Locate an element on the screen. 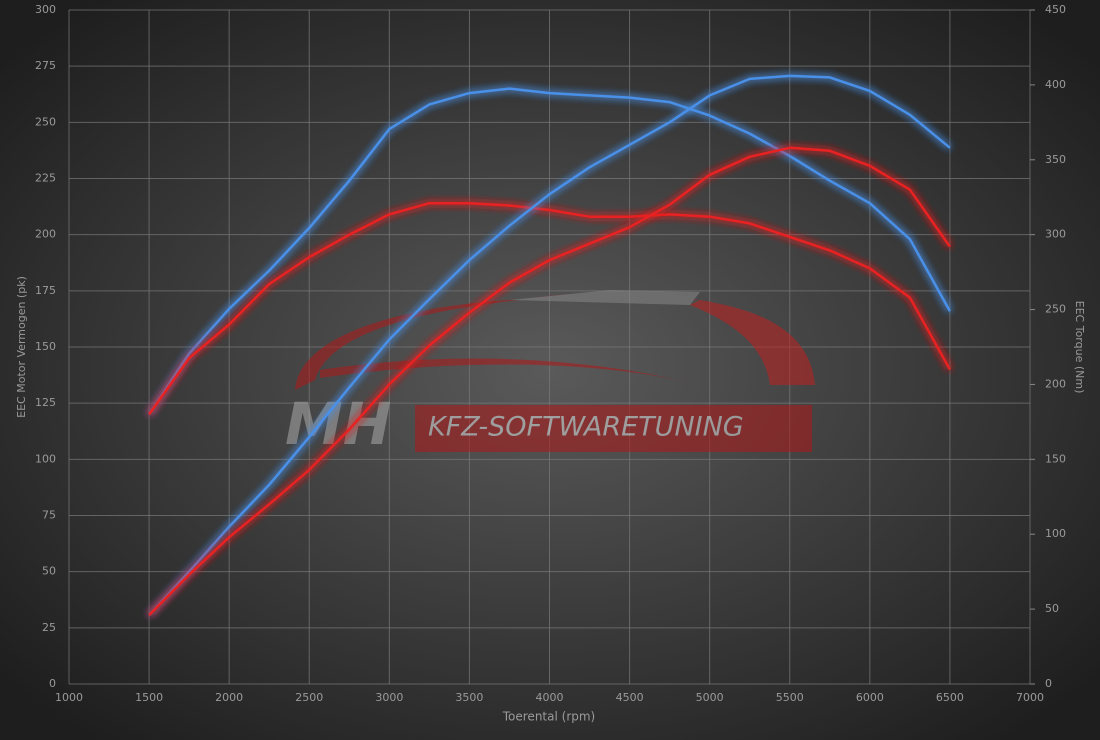  y2-tick-label: 100 is located at coordinates (1055, 533).